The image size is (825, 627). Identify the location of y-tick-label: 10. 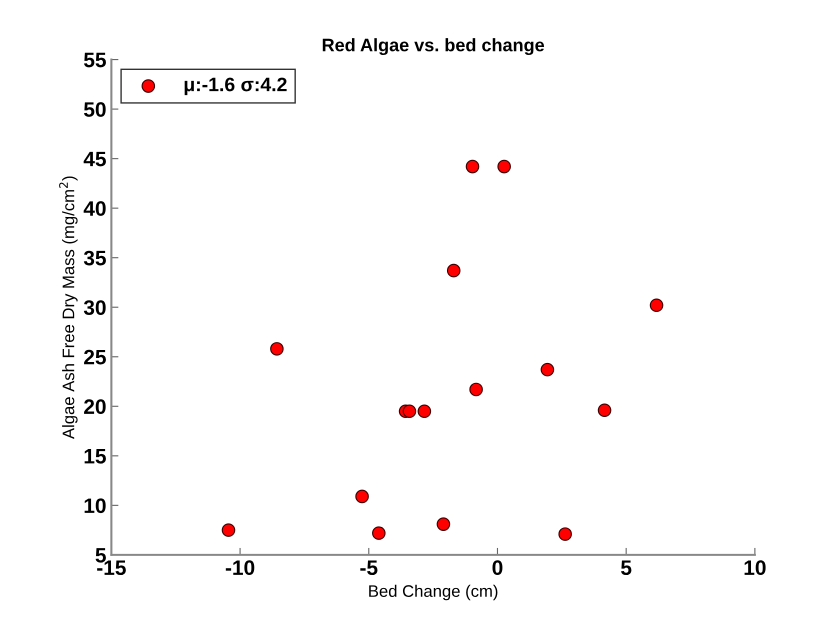
(95, 506).